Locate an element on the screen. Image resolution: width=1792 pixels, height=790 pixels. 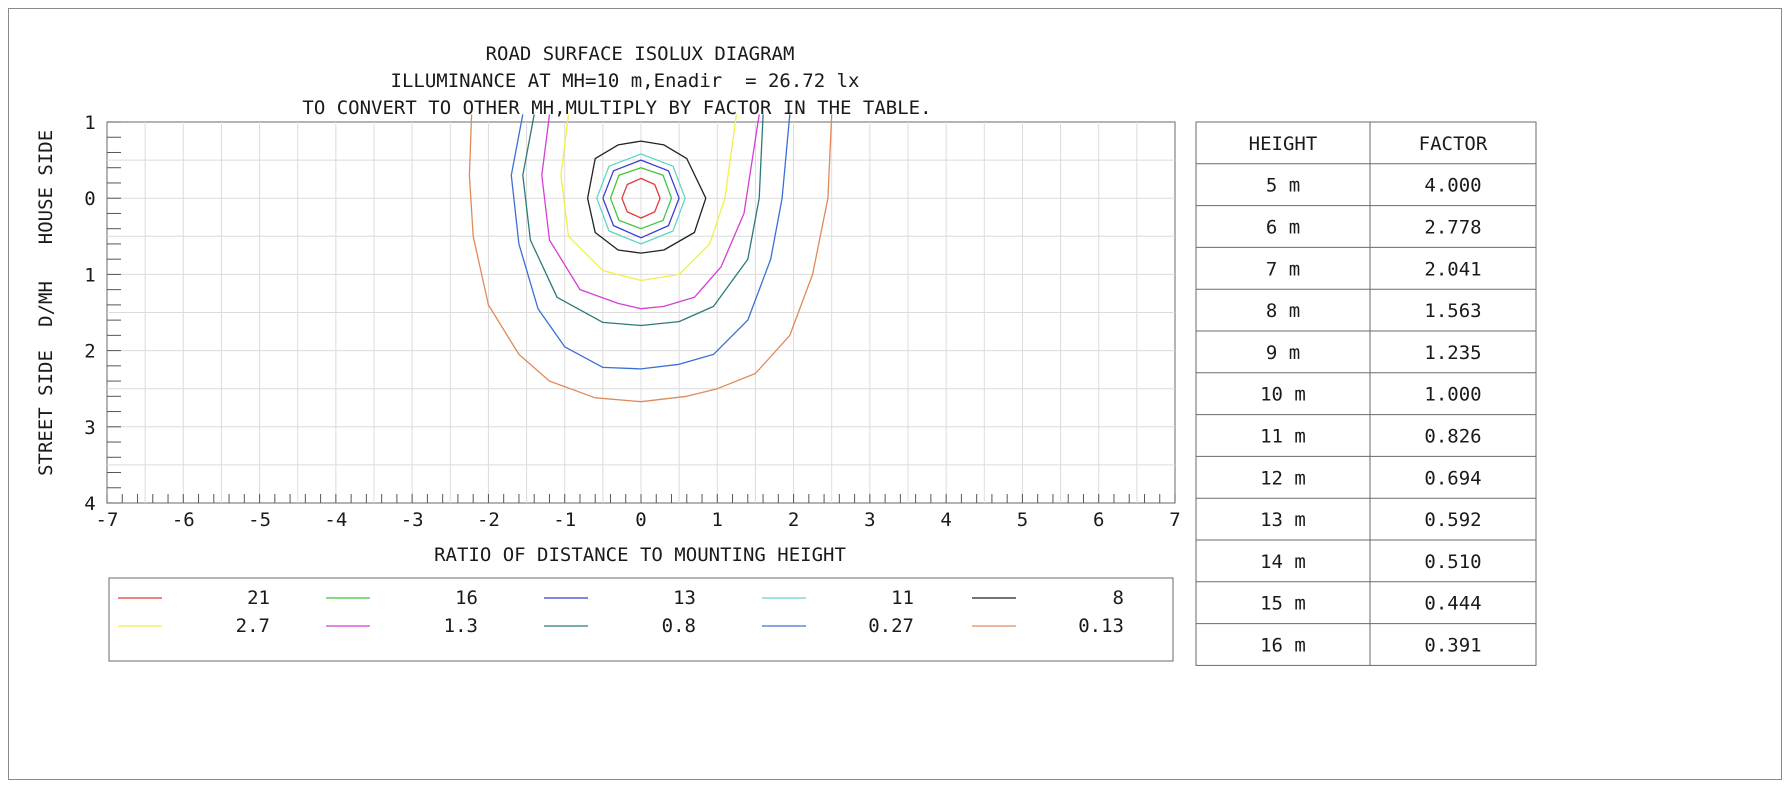
x-tick-labels: -7 -6 -5 -4 -3 -2 -1 0 1 2 3 4 5 6 7 is located at coordinates (638, 520).